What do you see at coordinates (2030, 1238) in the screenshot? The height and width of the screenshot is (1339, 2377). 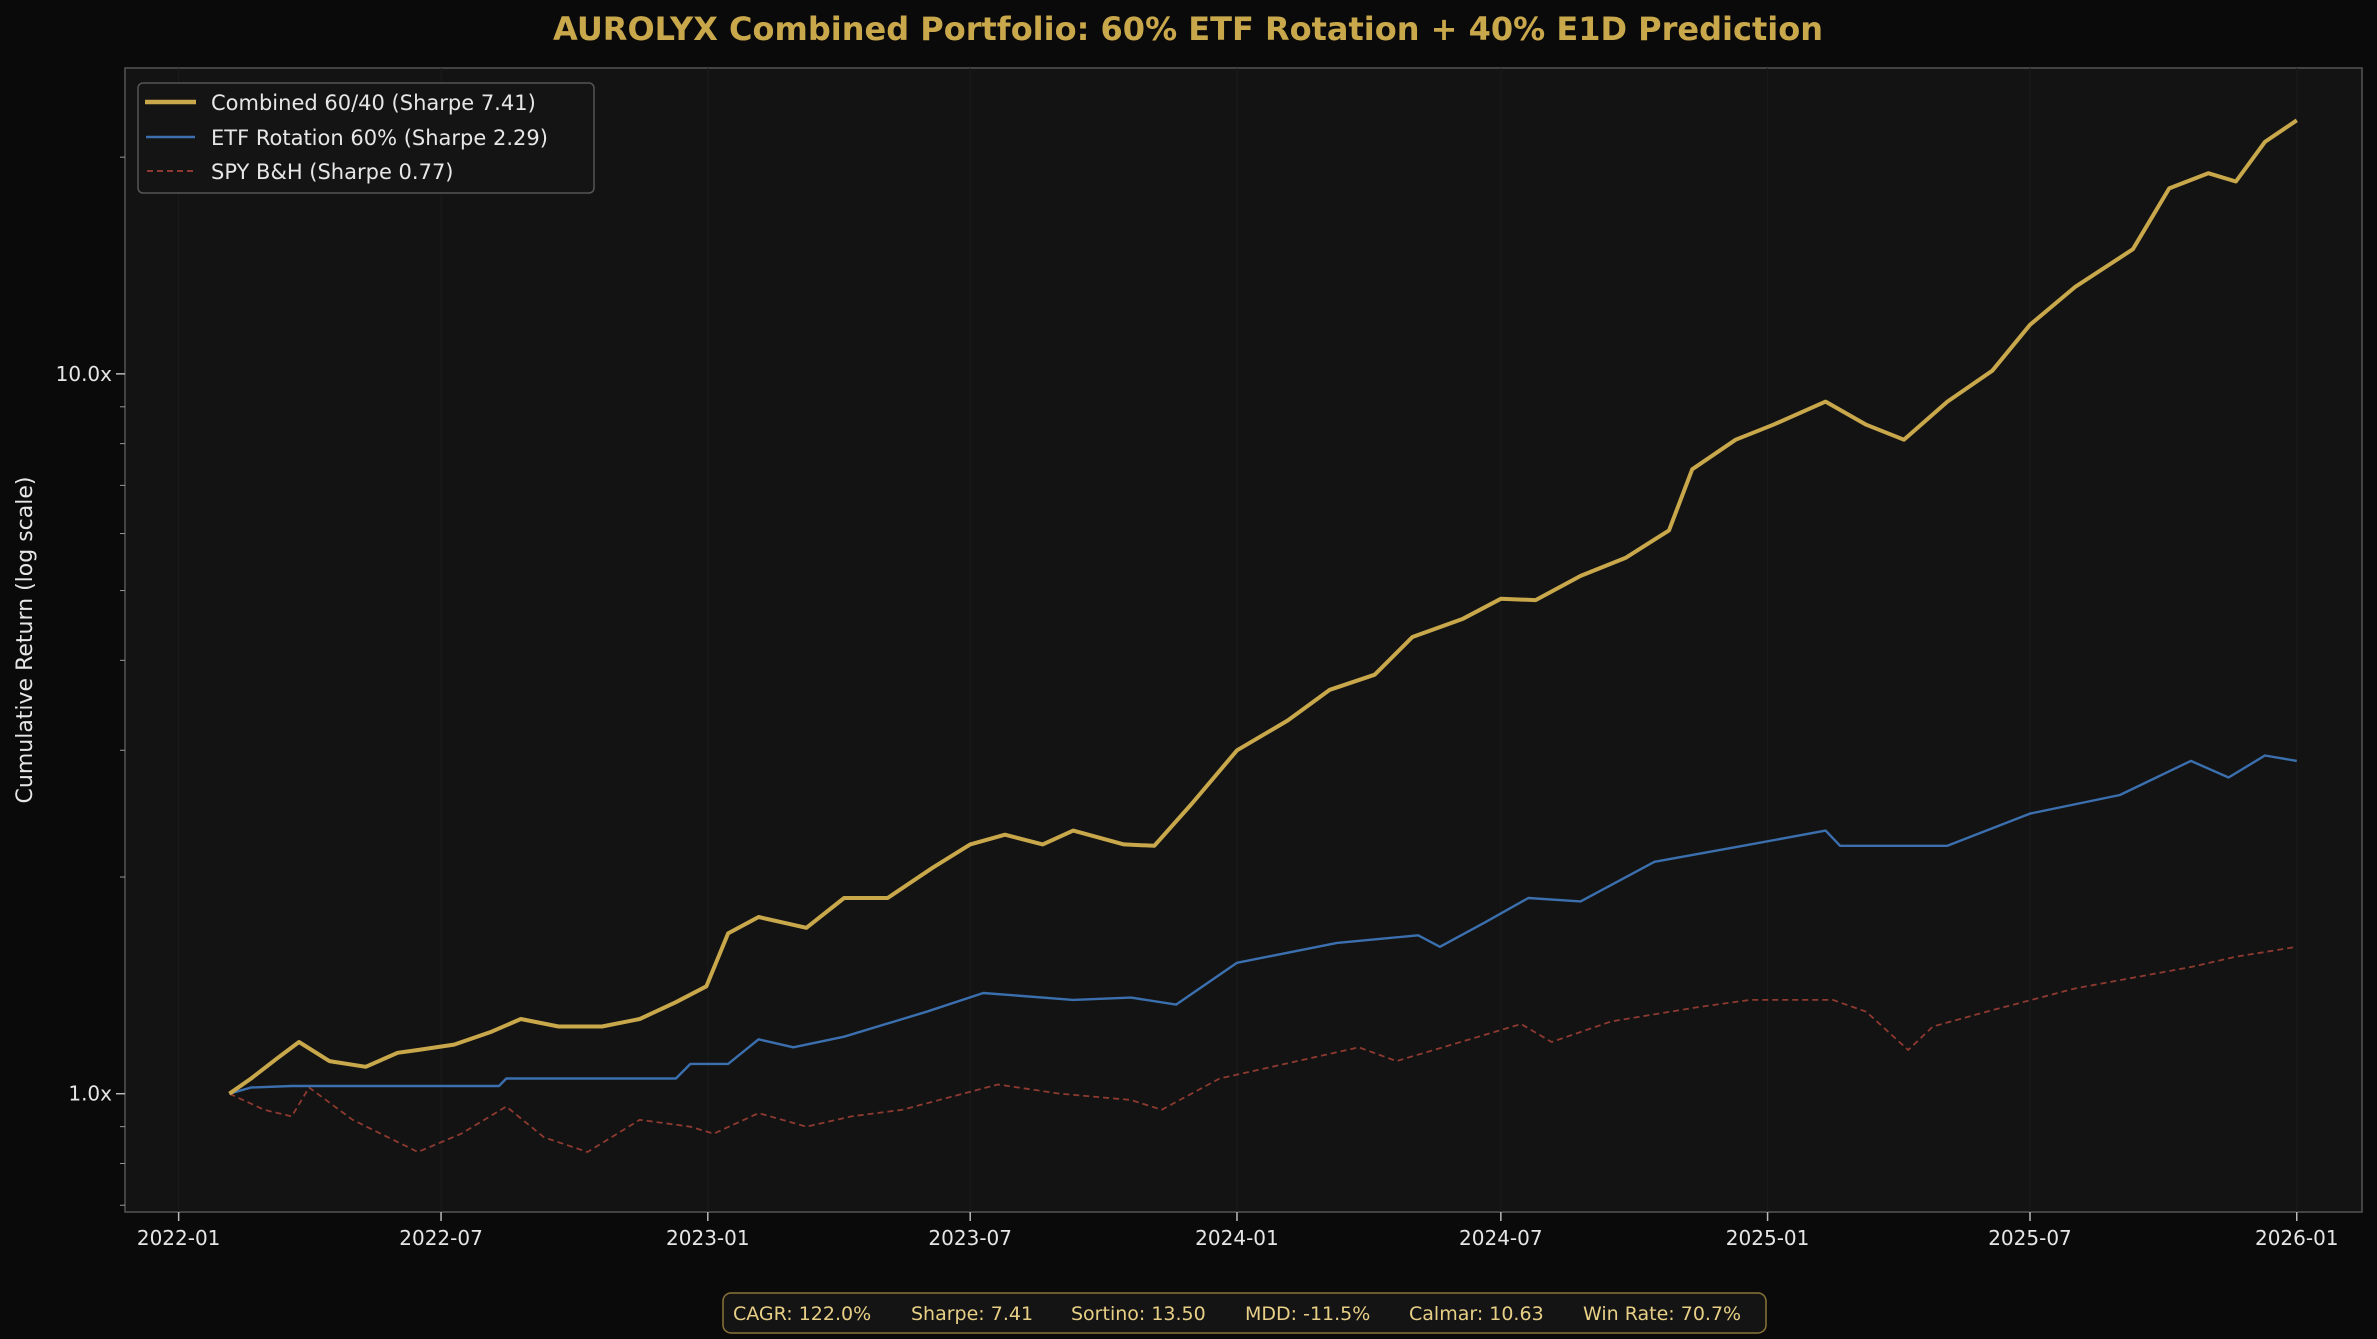 I see `x-tick-label: 2025-07` at bounding box center [2030, 1238].